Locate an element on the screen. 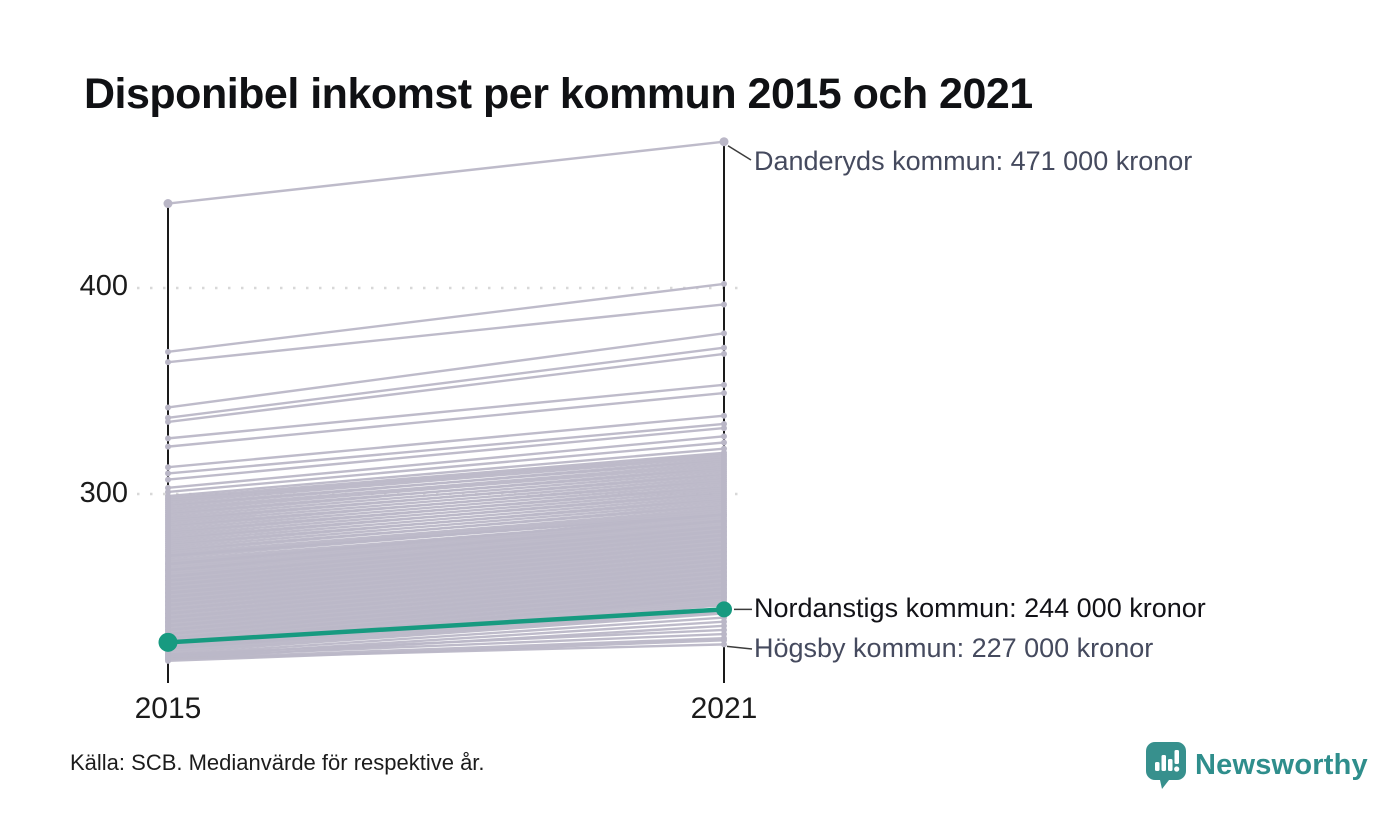 This screenshot has height=840, width=1400. annotation-hogsby: Högsby kommun: 227 000 kronor is located at coordinates (954, 648).